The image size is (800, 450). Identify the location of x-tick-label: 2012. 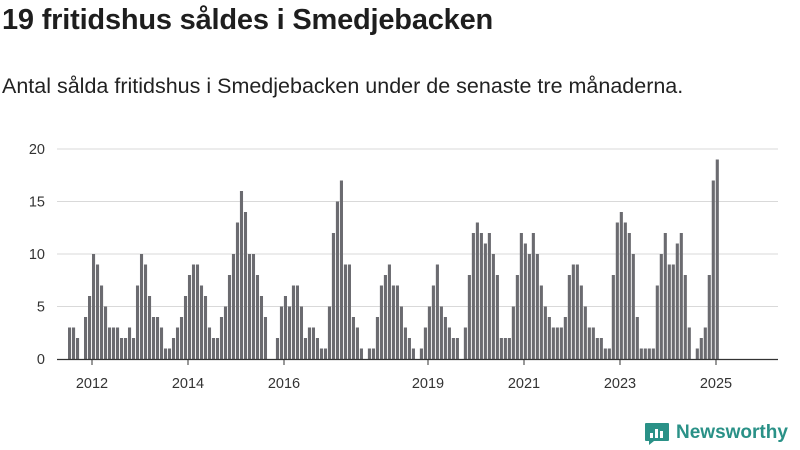
(92, 384).